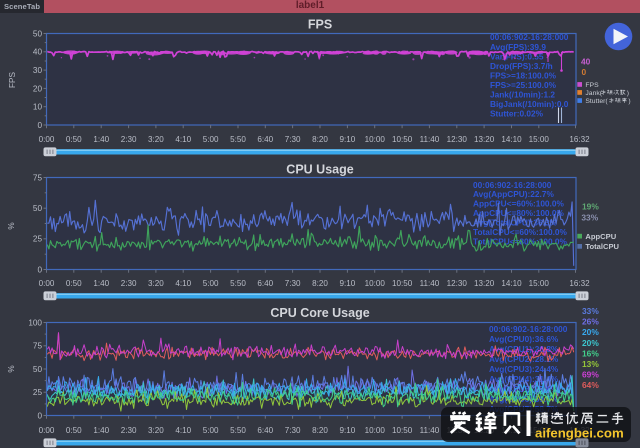 The height and width of the screenshot is (448, 640). Describe the element at coordinates (522, 95) in the screenshot. I see `svg-text: Jank(/10min):1.2` at that location.